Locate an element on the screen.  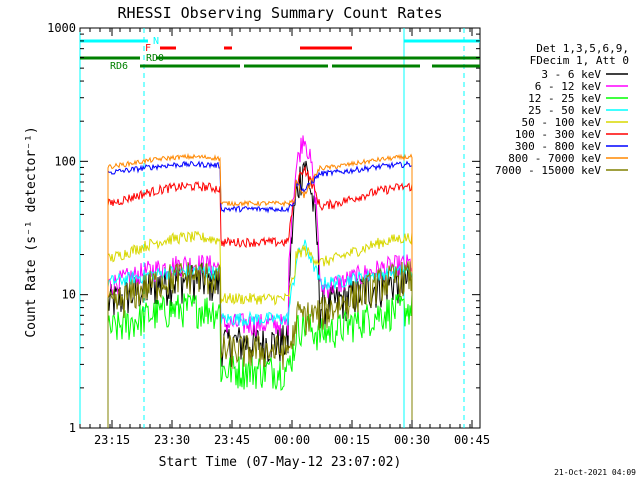
legend-label-1: 6 - 12 keV is located at coordinates (568, 86).